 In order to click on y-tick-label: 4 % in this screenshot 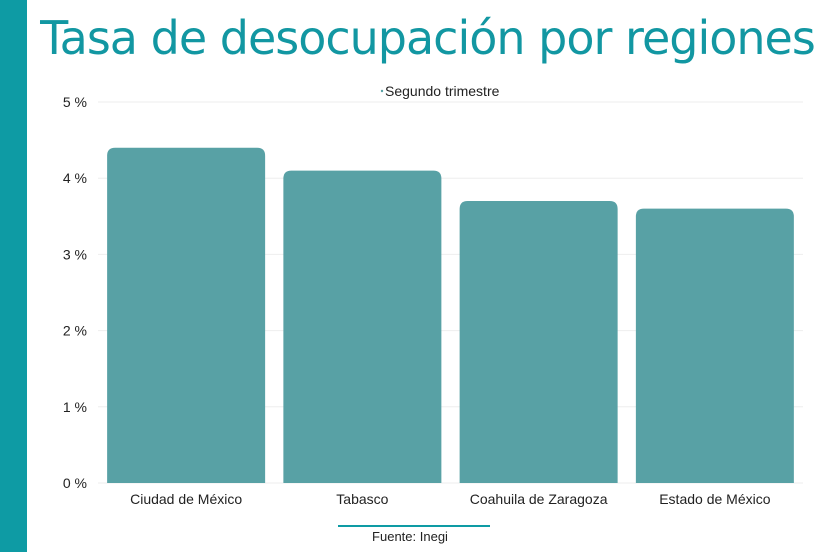, I will do `click(75, 178)`.